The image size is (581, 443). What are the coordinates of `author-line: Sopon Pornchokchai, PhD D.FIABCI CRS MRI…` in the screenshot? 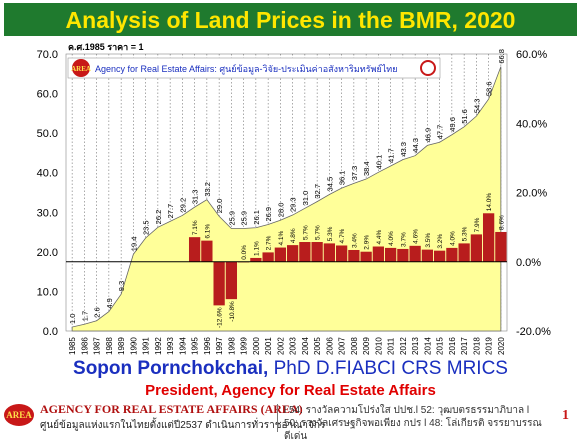 It's located at (290, 369).